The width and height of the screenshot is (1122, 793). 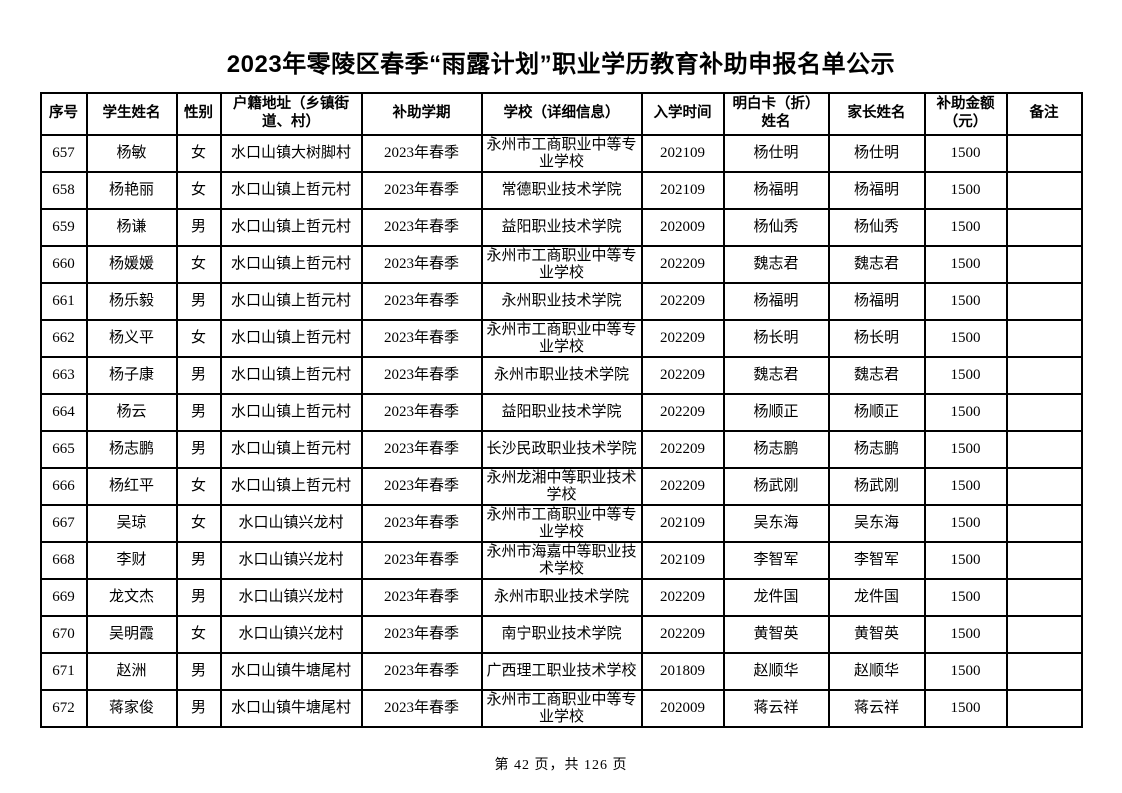 I want to click on cell-serial-number: 660, so click(x=63, y=264).